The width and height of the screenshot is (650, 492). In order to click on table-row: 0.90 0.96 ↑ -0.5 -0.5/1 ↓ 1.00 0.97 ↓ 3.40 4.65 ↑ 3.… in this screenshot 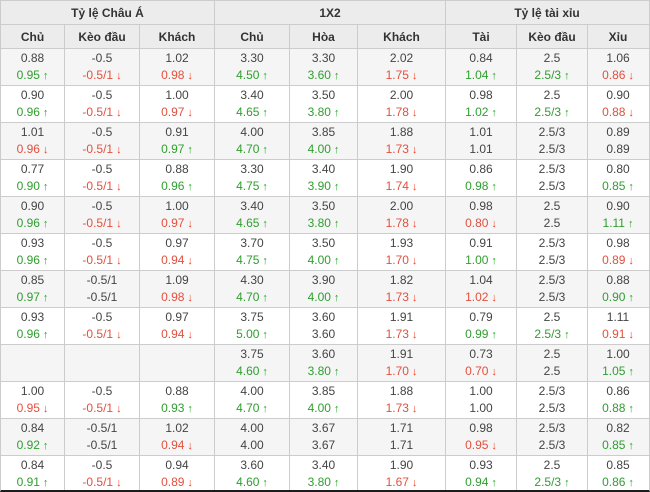, I will do `click(325, 104)`.